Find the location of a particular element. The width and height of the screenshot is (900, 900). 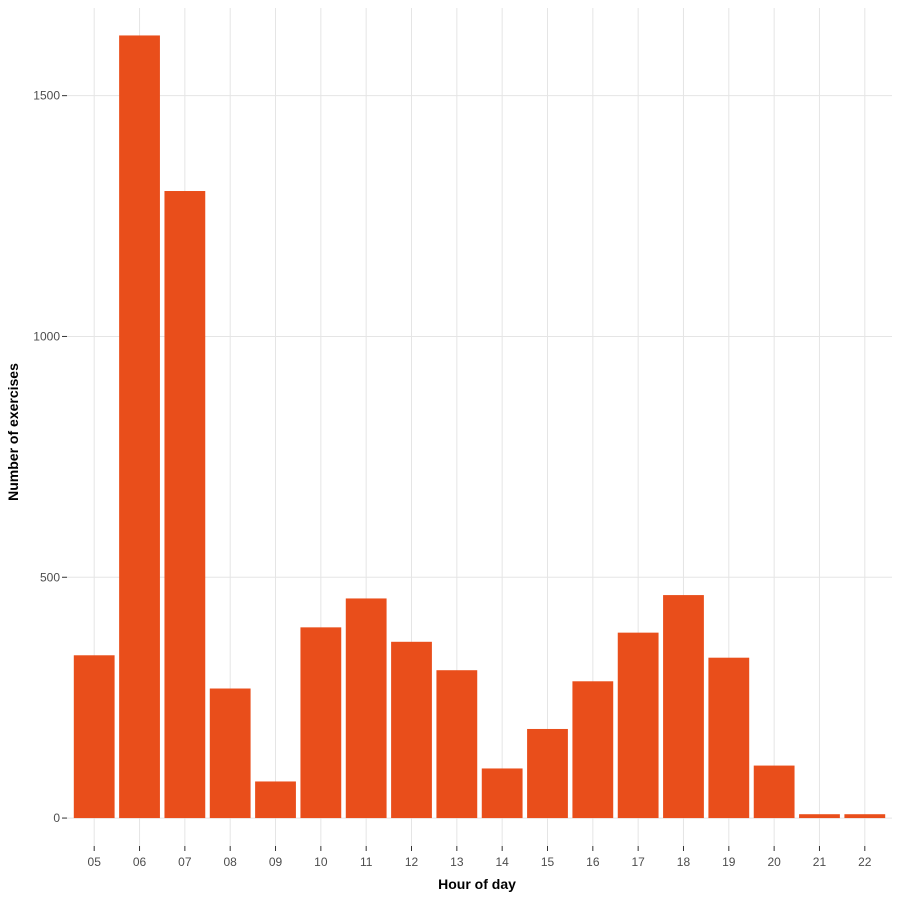

y-tick-label: 1000 is located at coordinates (46, 336).